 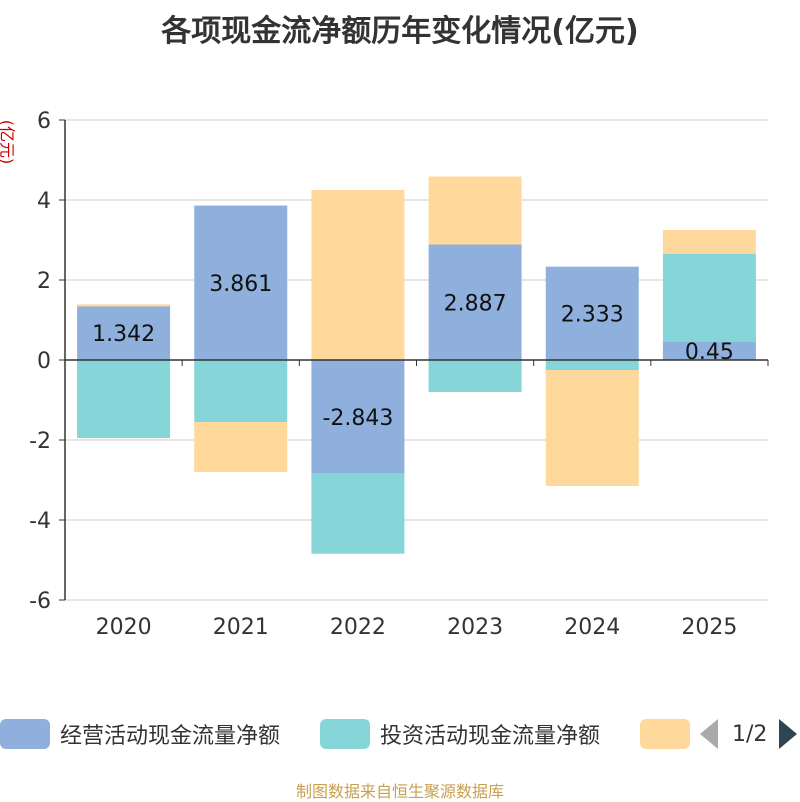 What do you see at coordinates (241, 391) in the screenshot?
I see `bar-investing-2021` at bounding box center [241, 391].